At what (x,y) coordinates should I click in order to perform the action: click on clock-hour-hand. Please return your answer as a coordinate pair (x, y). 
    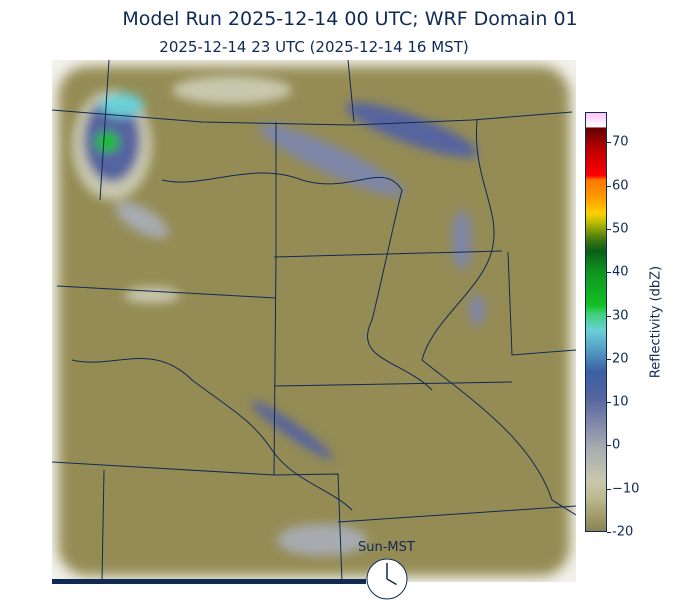
    Looking at the image, I should click on (391, 582).